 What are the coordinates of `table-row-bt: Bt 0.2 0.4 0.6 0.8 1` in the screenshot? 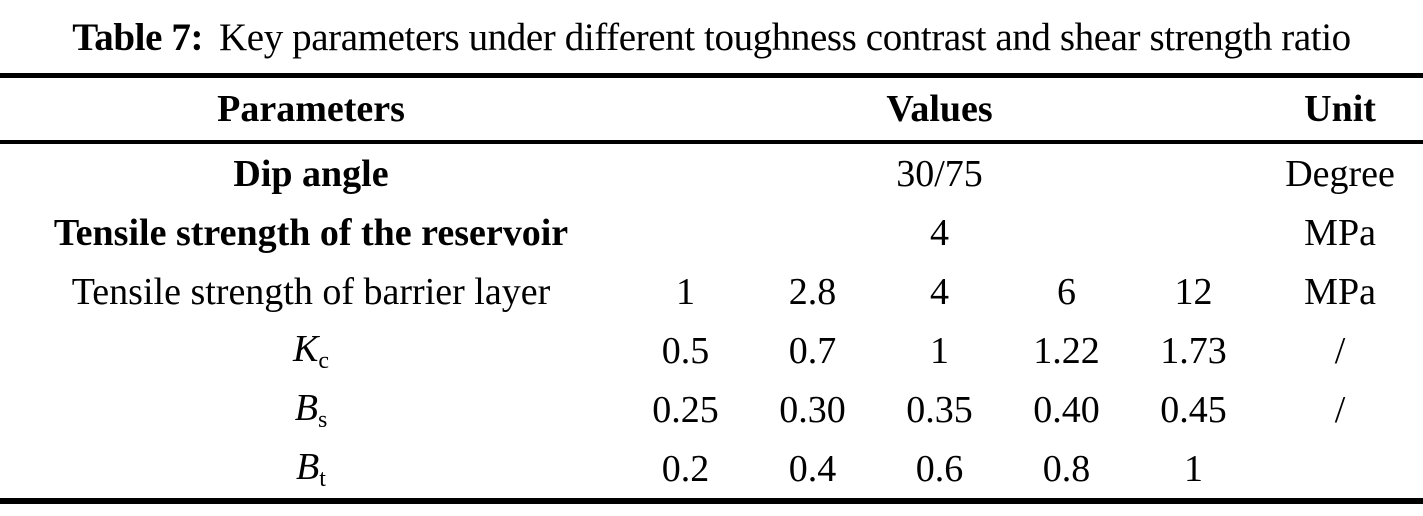 It's located at (711, 470).